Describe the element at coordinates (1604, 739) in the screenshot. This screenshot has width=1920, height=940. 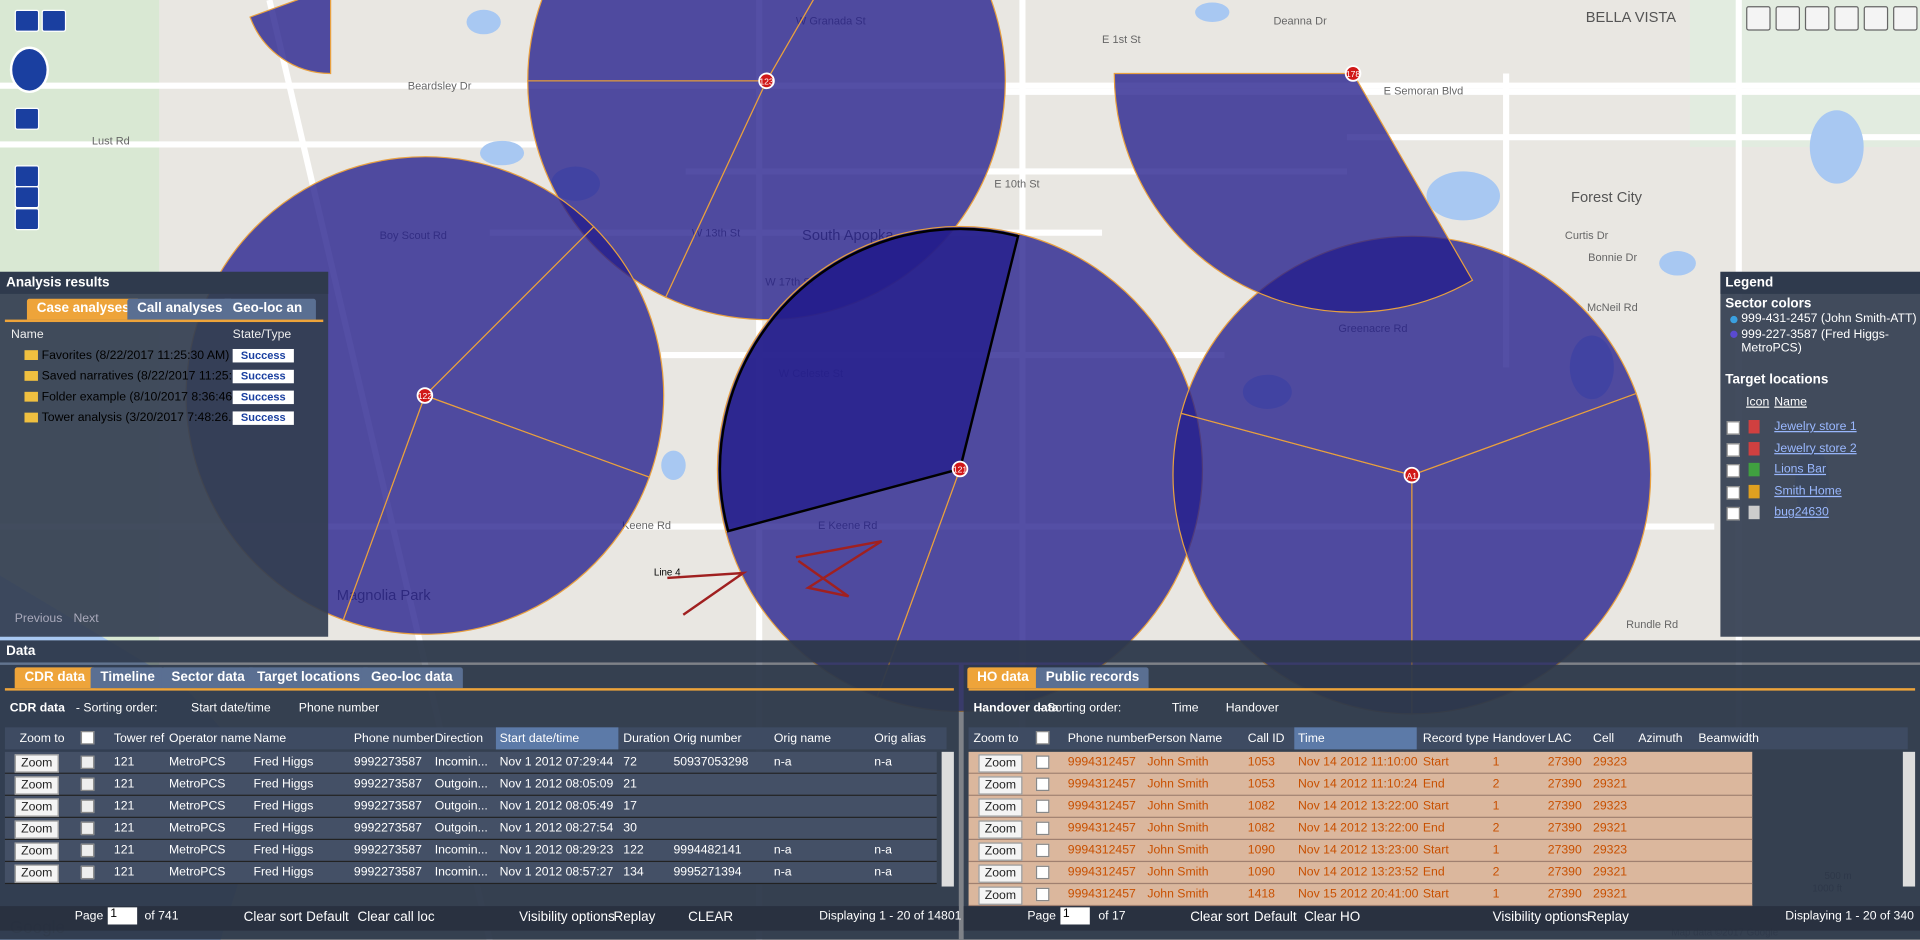
I see `col-header: Cell` at that location.